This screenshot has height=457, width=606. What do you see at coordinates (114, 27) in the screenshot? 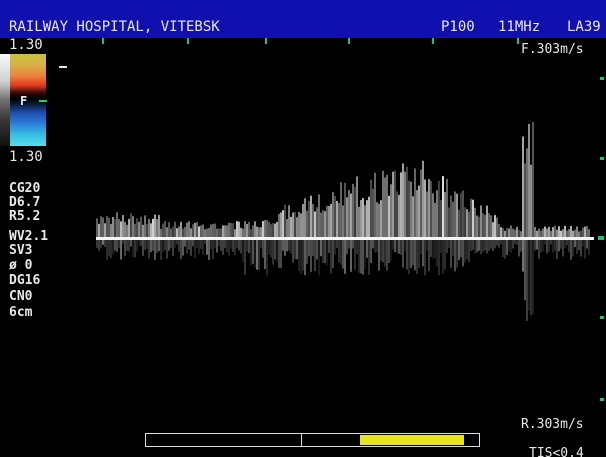
I see `institution-name: RAILWAY HOSPITAL, VITEBSK` at bounding box center [114, 27].